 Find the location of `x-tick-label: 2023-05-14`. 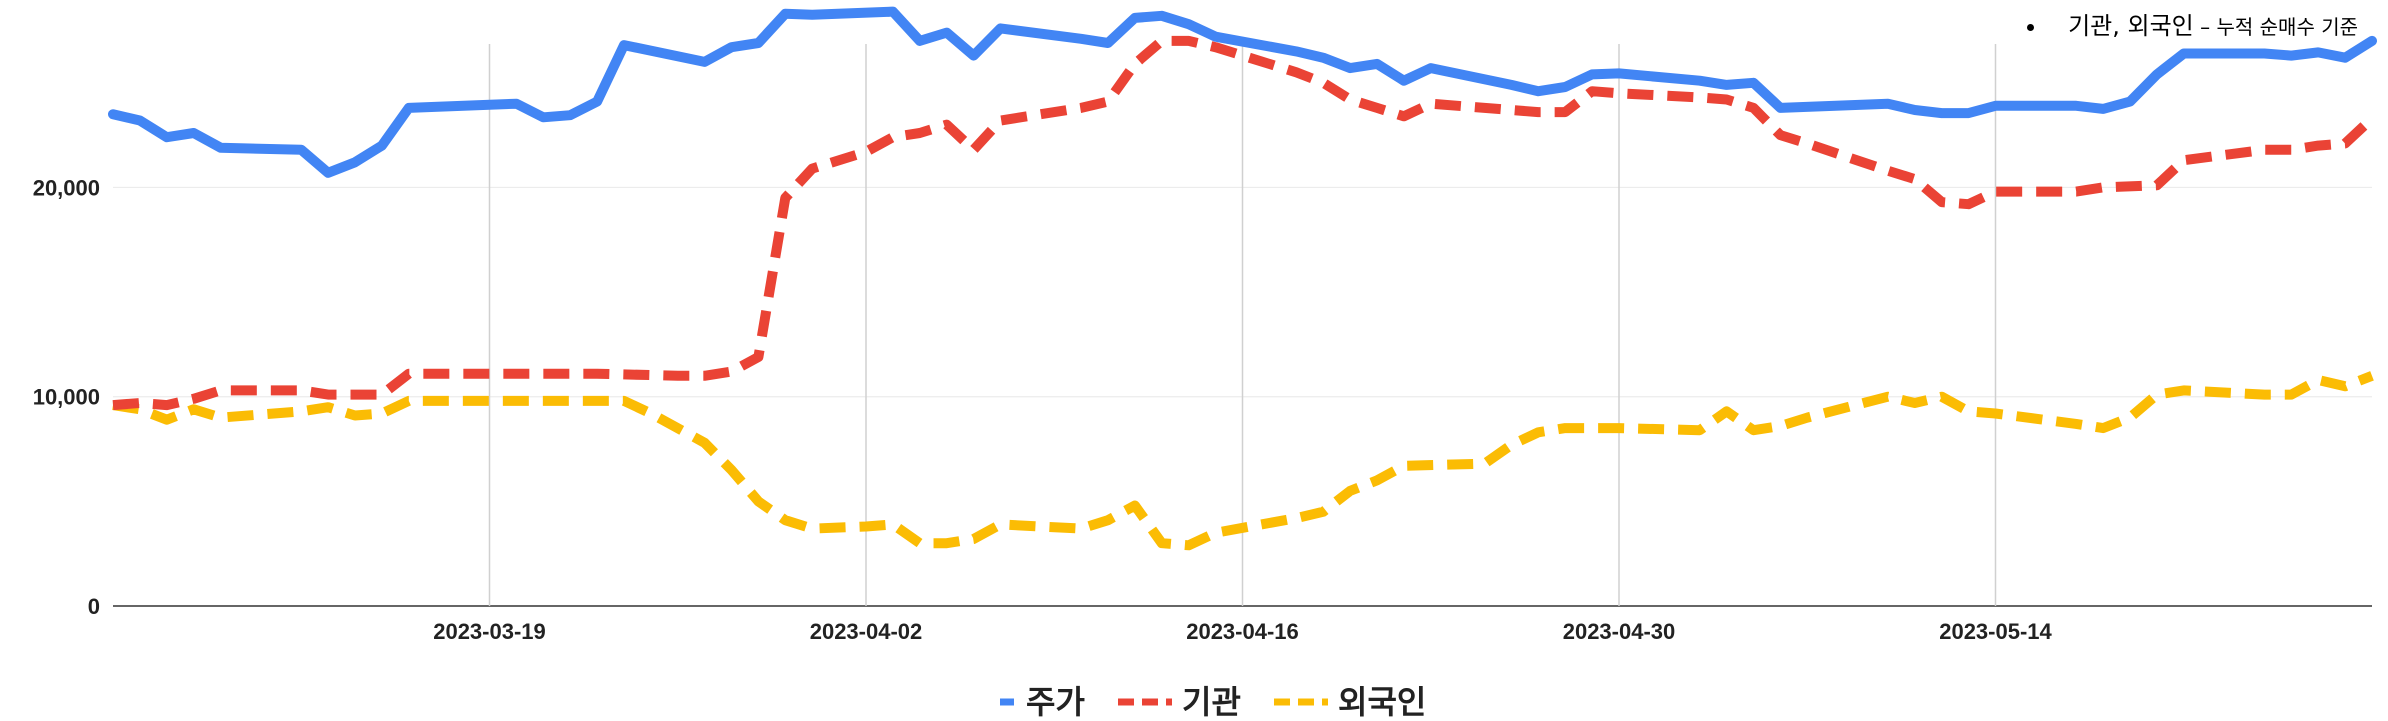

x-tick-label: 2023-05-14 is located at coordinates (1995, 631).